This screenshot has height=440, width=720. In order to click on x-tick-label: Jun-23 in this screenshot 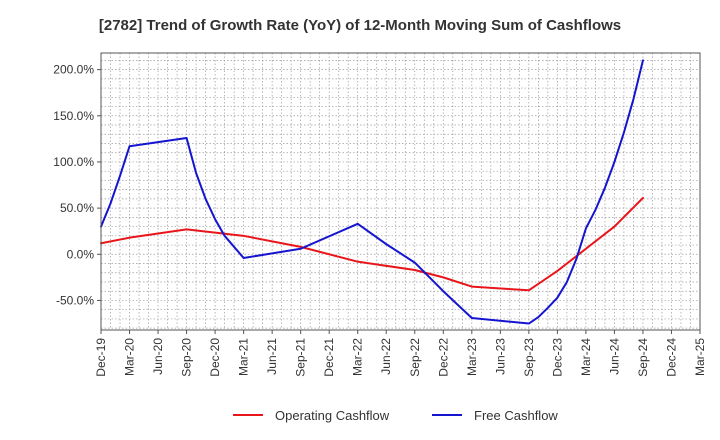, I will do `click(500, 356)`.